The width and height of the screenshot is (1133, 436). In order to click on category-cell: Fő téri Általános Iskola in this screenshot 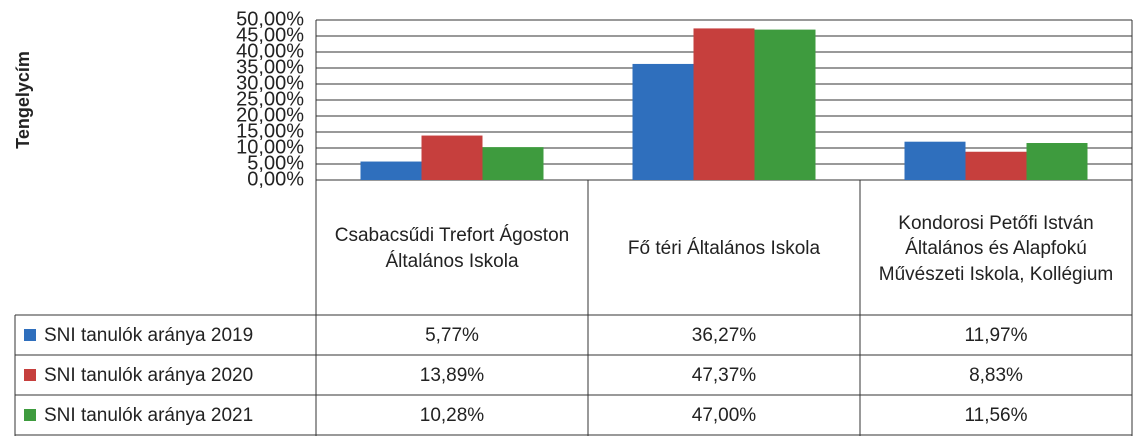, I will do `click(724, 249)`.